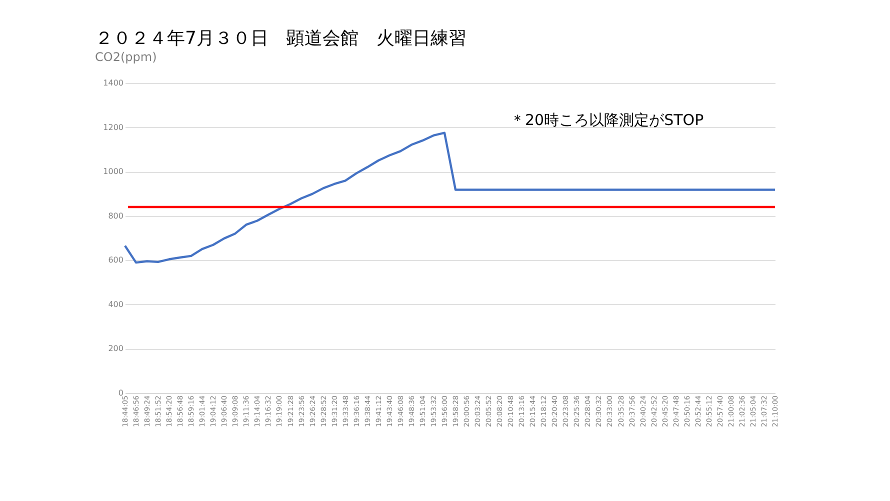  I want to click on y-tick-label: 1200, so click(113, 127).